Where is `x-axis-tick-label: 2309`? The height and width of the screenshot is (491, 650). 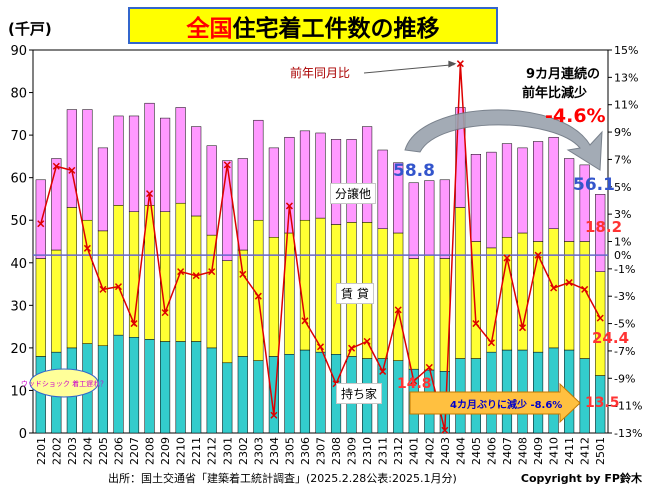
x-axis-tick-label: 2309 is located at coordinates (352, 451).